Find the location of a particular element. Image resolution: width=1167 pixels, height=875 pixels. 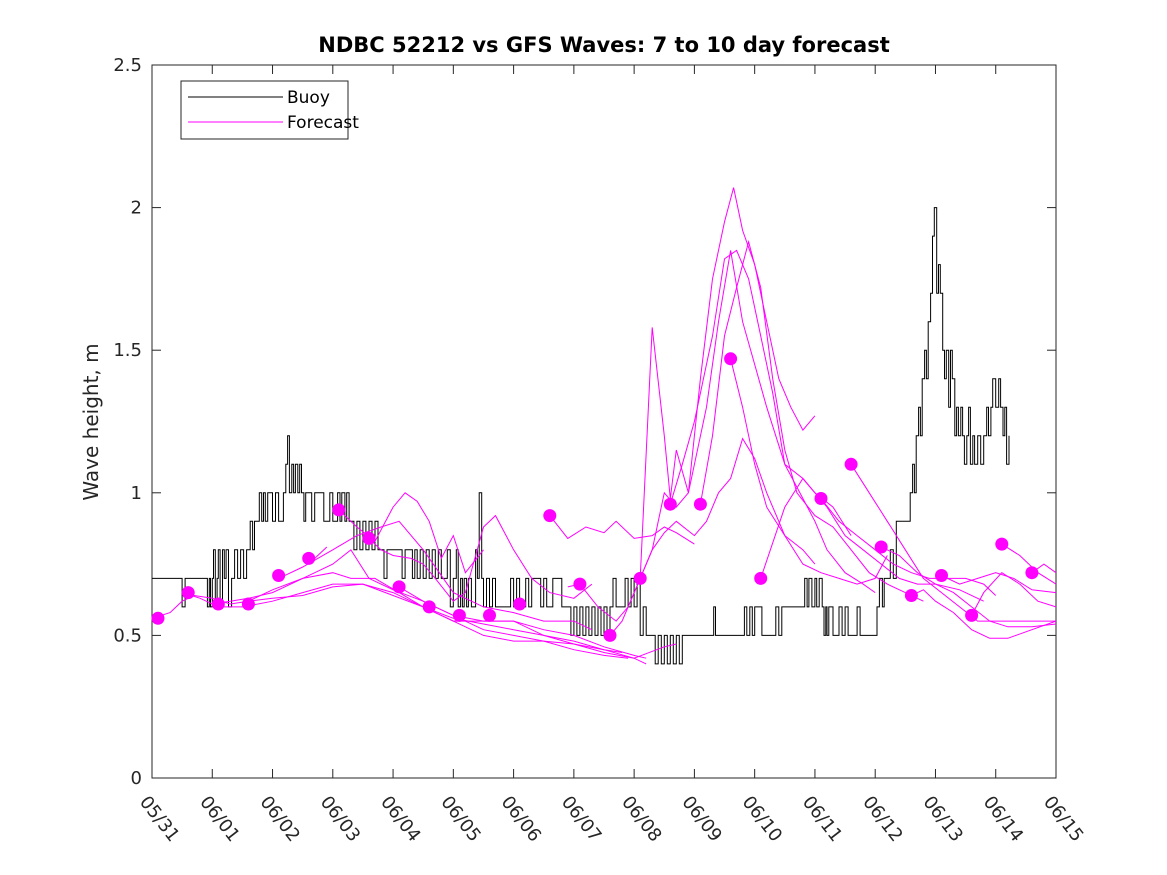

x-tick-label: 06/08 is located at coordinates (641, 819).